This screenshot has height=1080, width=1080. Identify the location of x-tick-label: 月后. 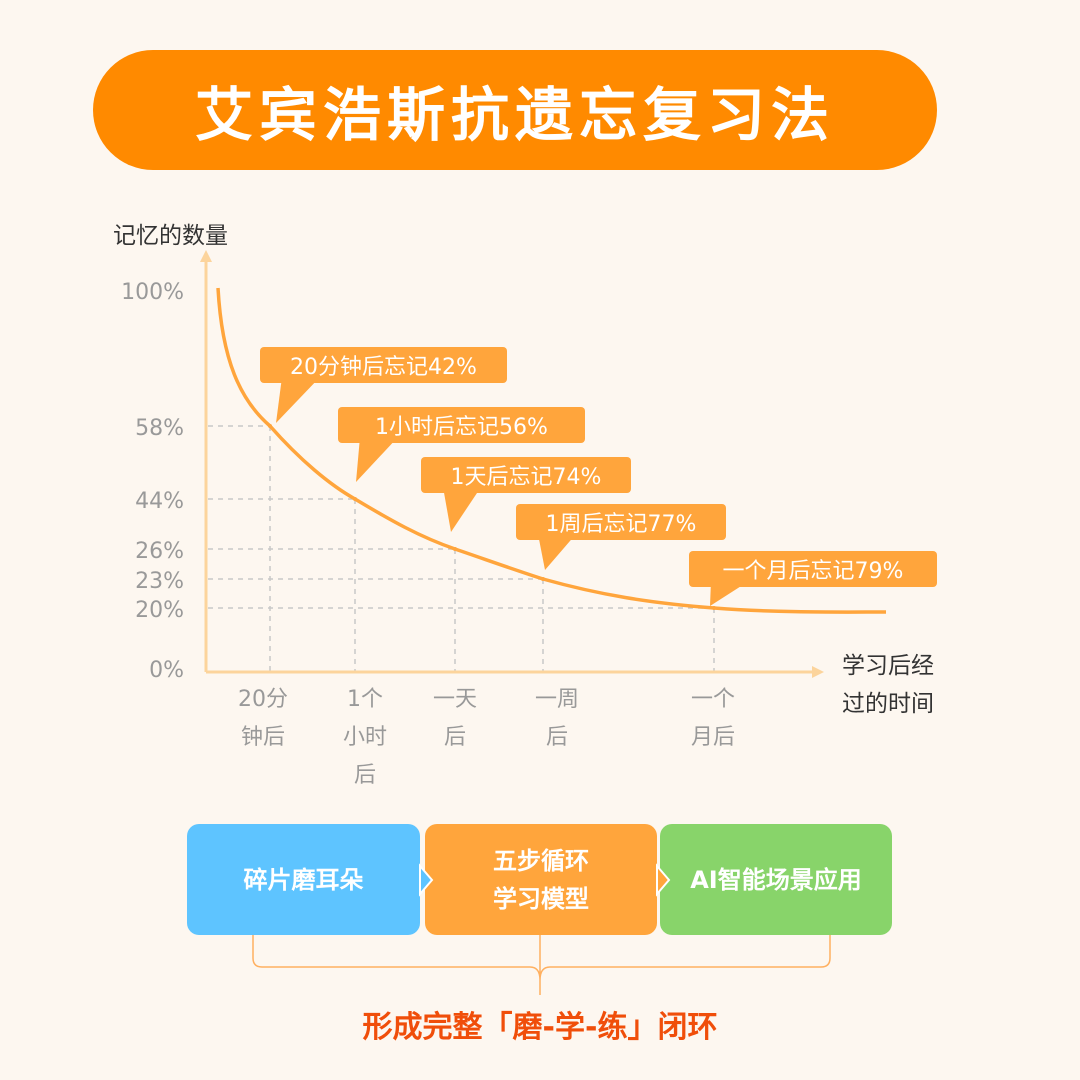
(713, 737).